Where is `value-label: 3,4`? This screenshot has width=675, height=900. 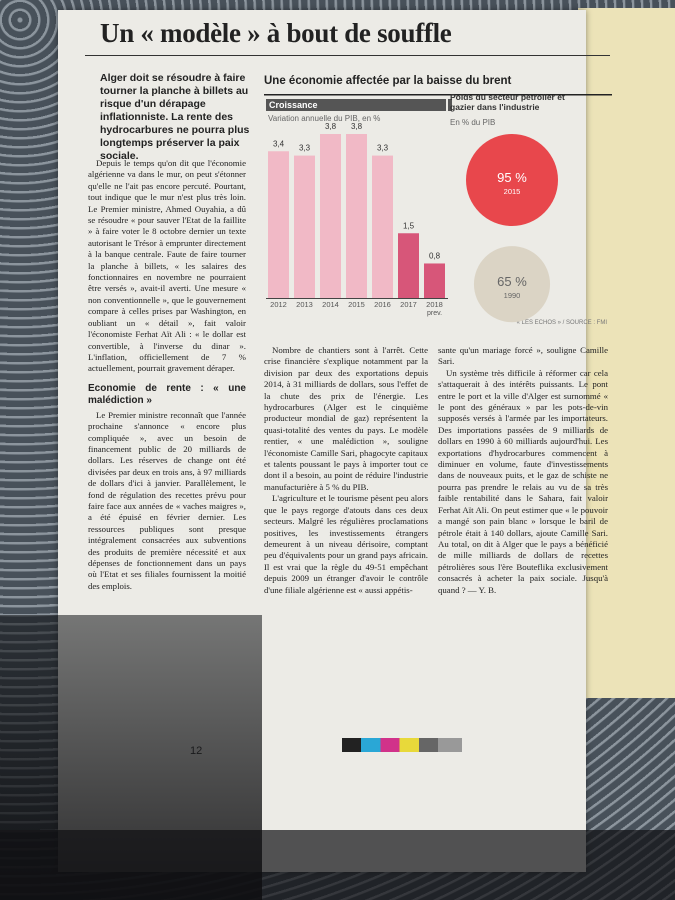
value-label: 3,4 is located at coordinates (279, 143).